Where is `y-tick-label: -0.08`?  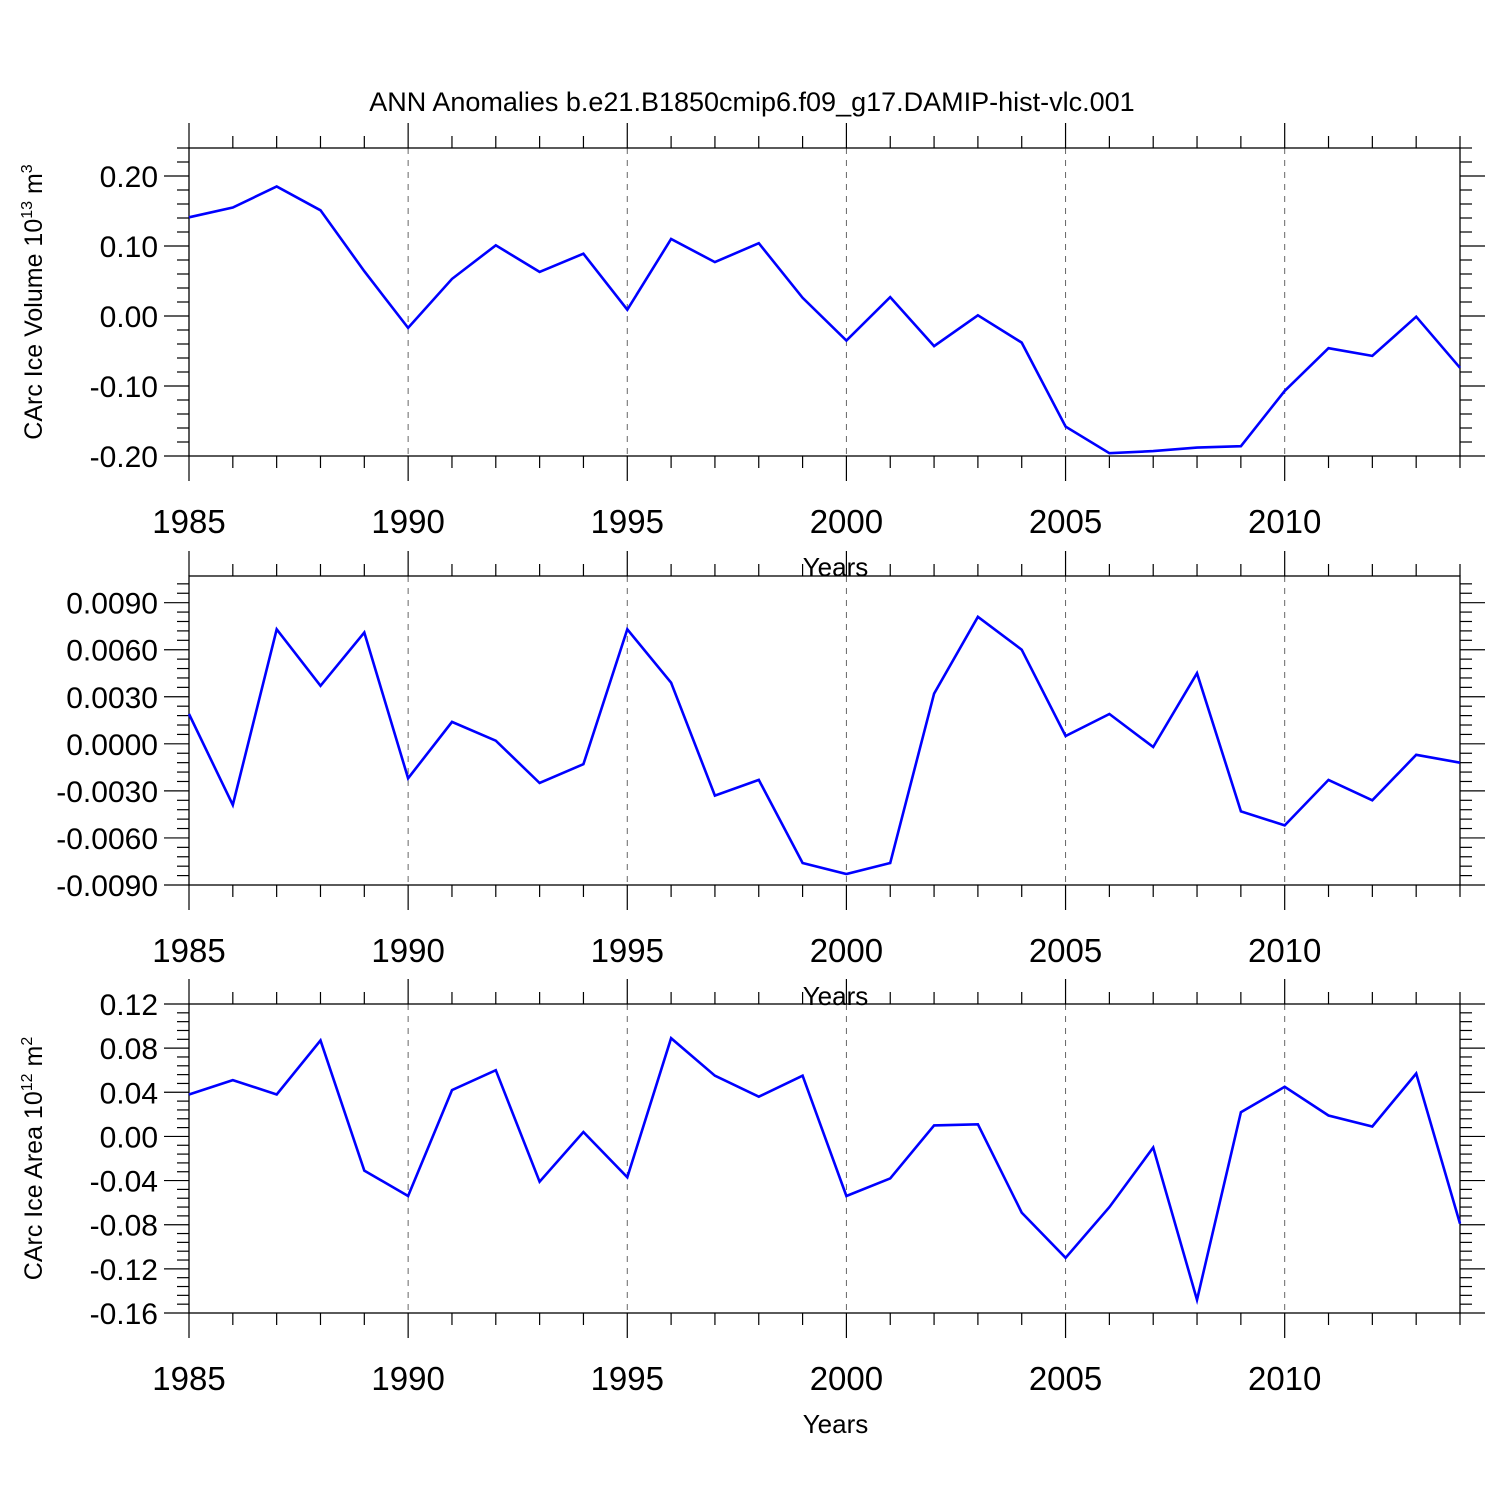 y-tick-label: -0.08 is located at coordinates (124, 1226).